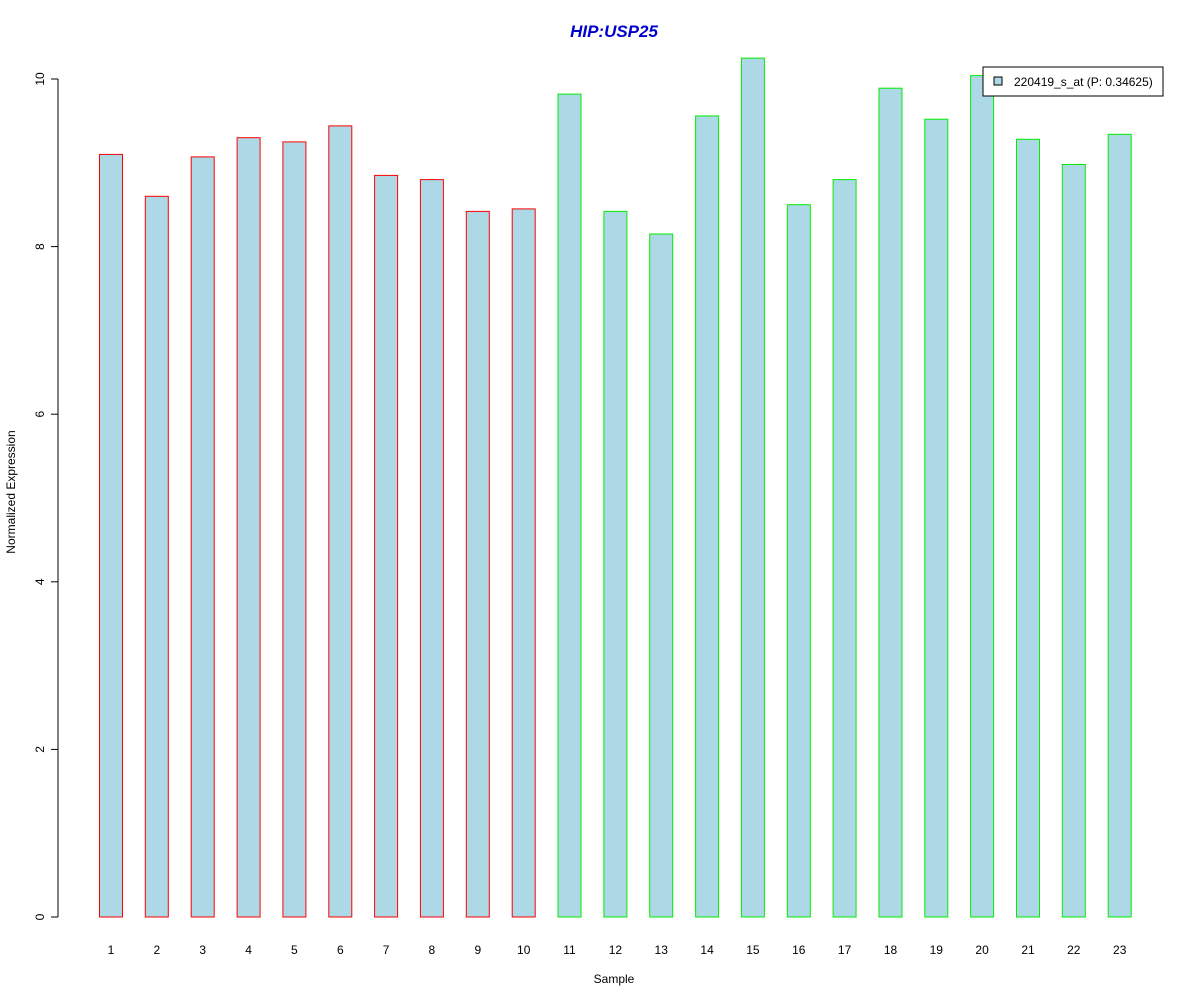  I want to click on x-tick-label: 8, so click(432, 950).